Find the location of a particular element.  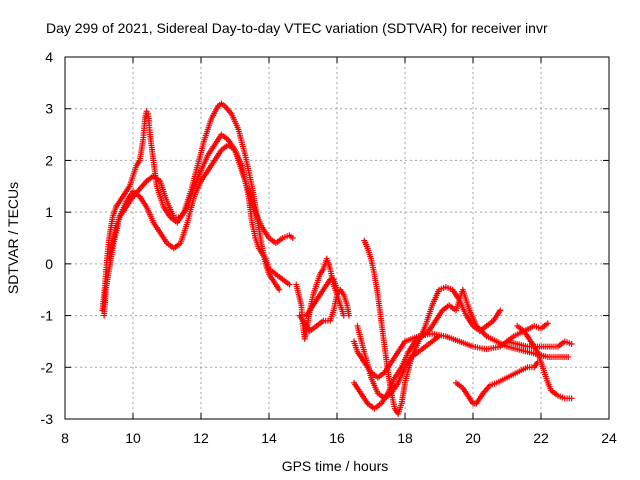

y-tick-label: 1 is located at coordinates (49, 212).